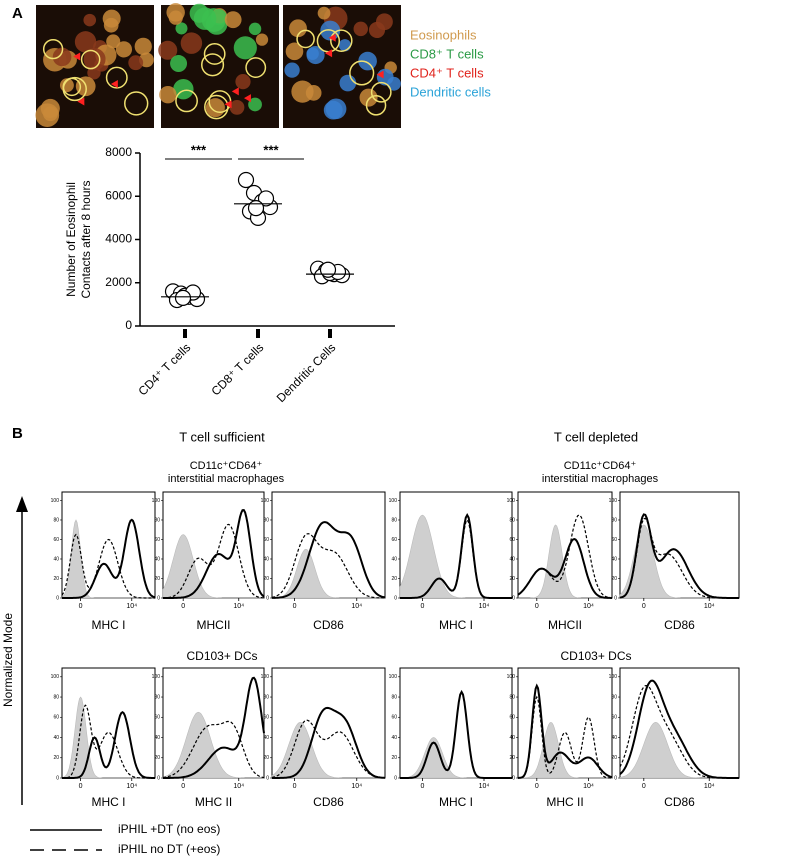  Describe the element at coordinates (199, 149) in the screenshot. I see `significance-label: ***` at that location.